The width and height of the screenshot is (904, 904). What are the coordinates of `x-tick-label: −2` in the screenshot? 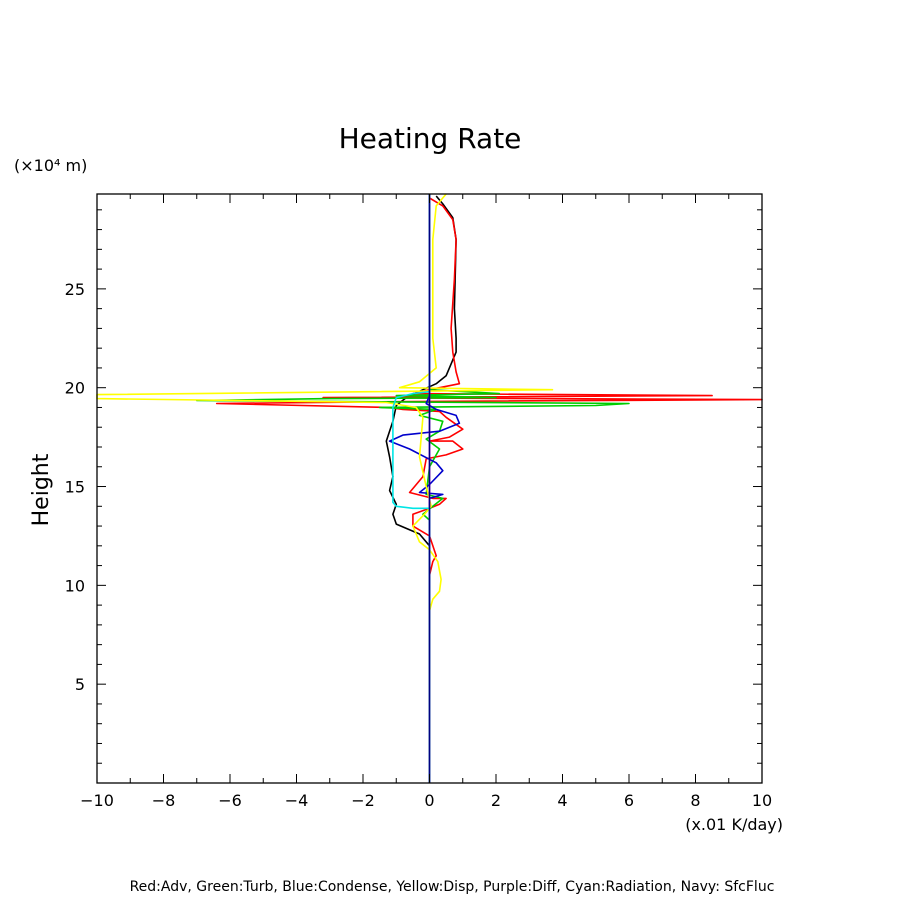 It's located at (363, 800).